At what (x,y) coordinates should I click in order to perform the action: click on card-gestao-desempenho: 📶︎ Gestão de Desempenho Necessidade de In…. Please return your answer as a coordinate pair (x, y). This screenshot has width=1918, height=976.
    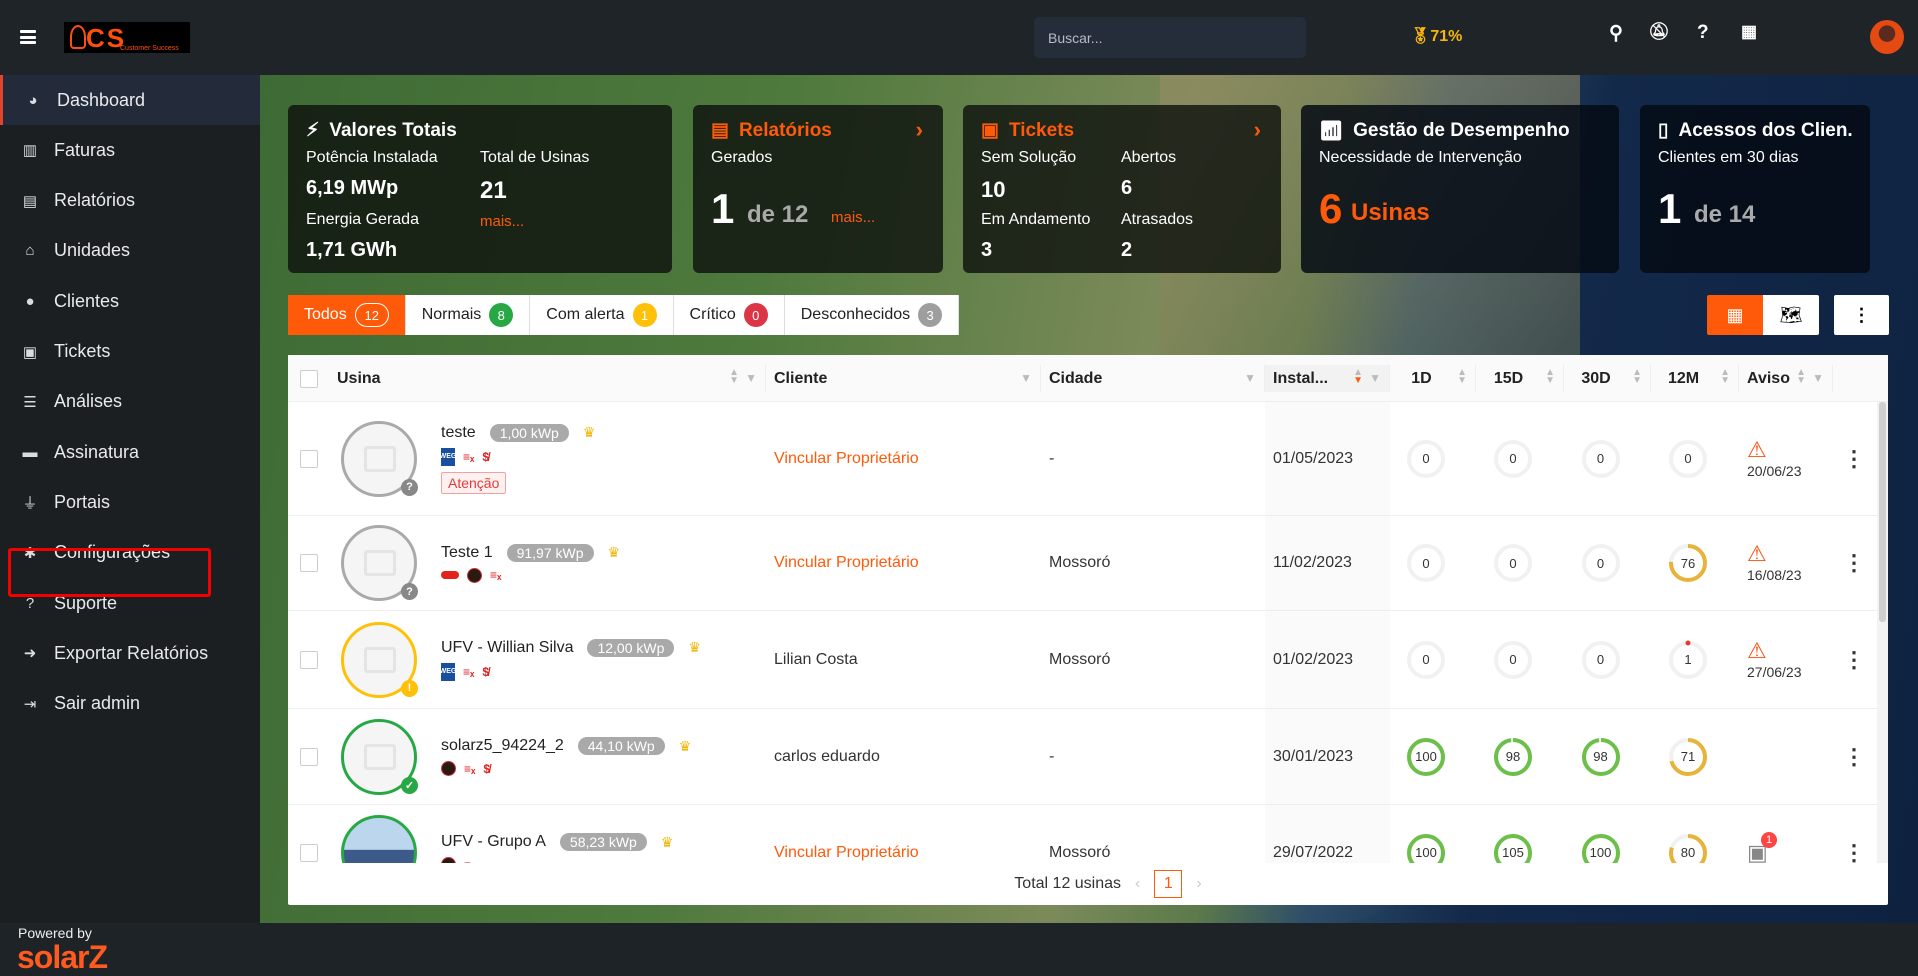
    Looking at the image, I should click on (1460, 189).